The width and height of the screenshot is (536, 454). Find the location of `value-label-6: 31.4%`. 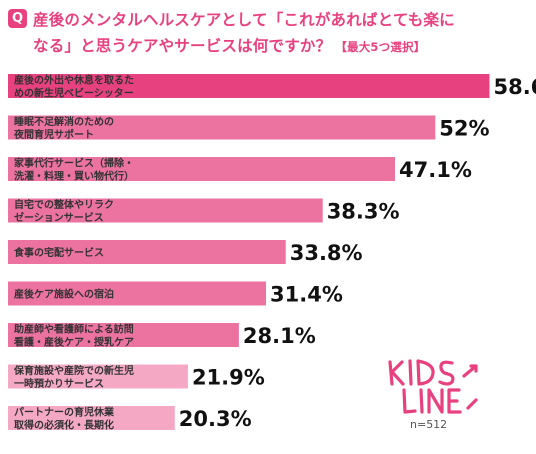

value-label-6: 31.4% is located at coordinates (306, 295).